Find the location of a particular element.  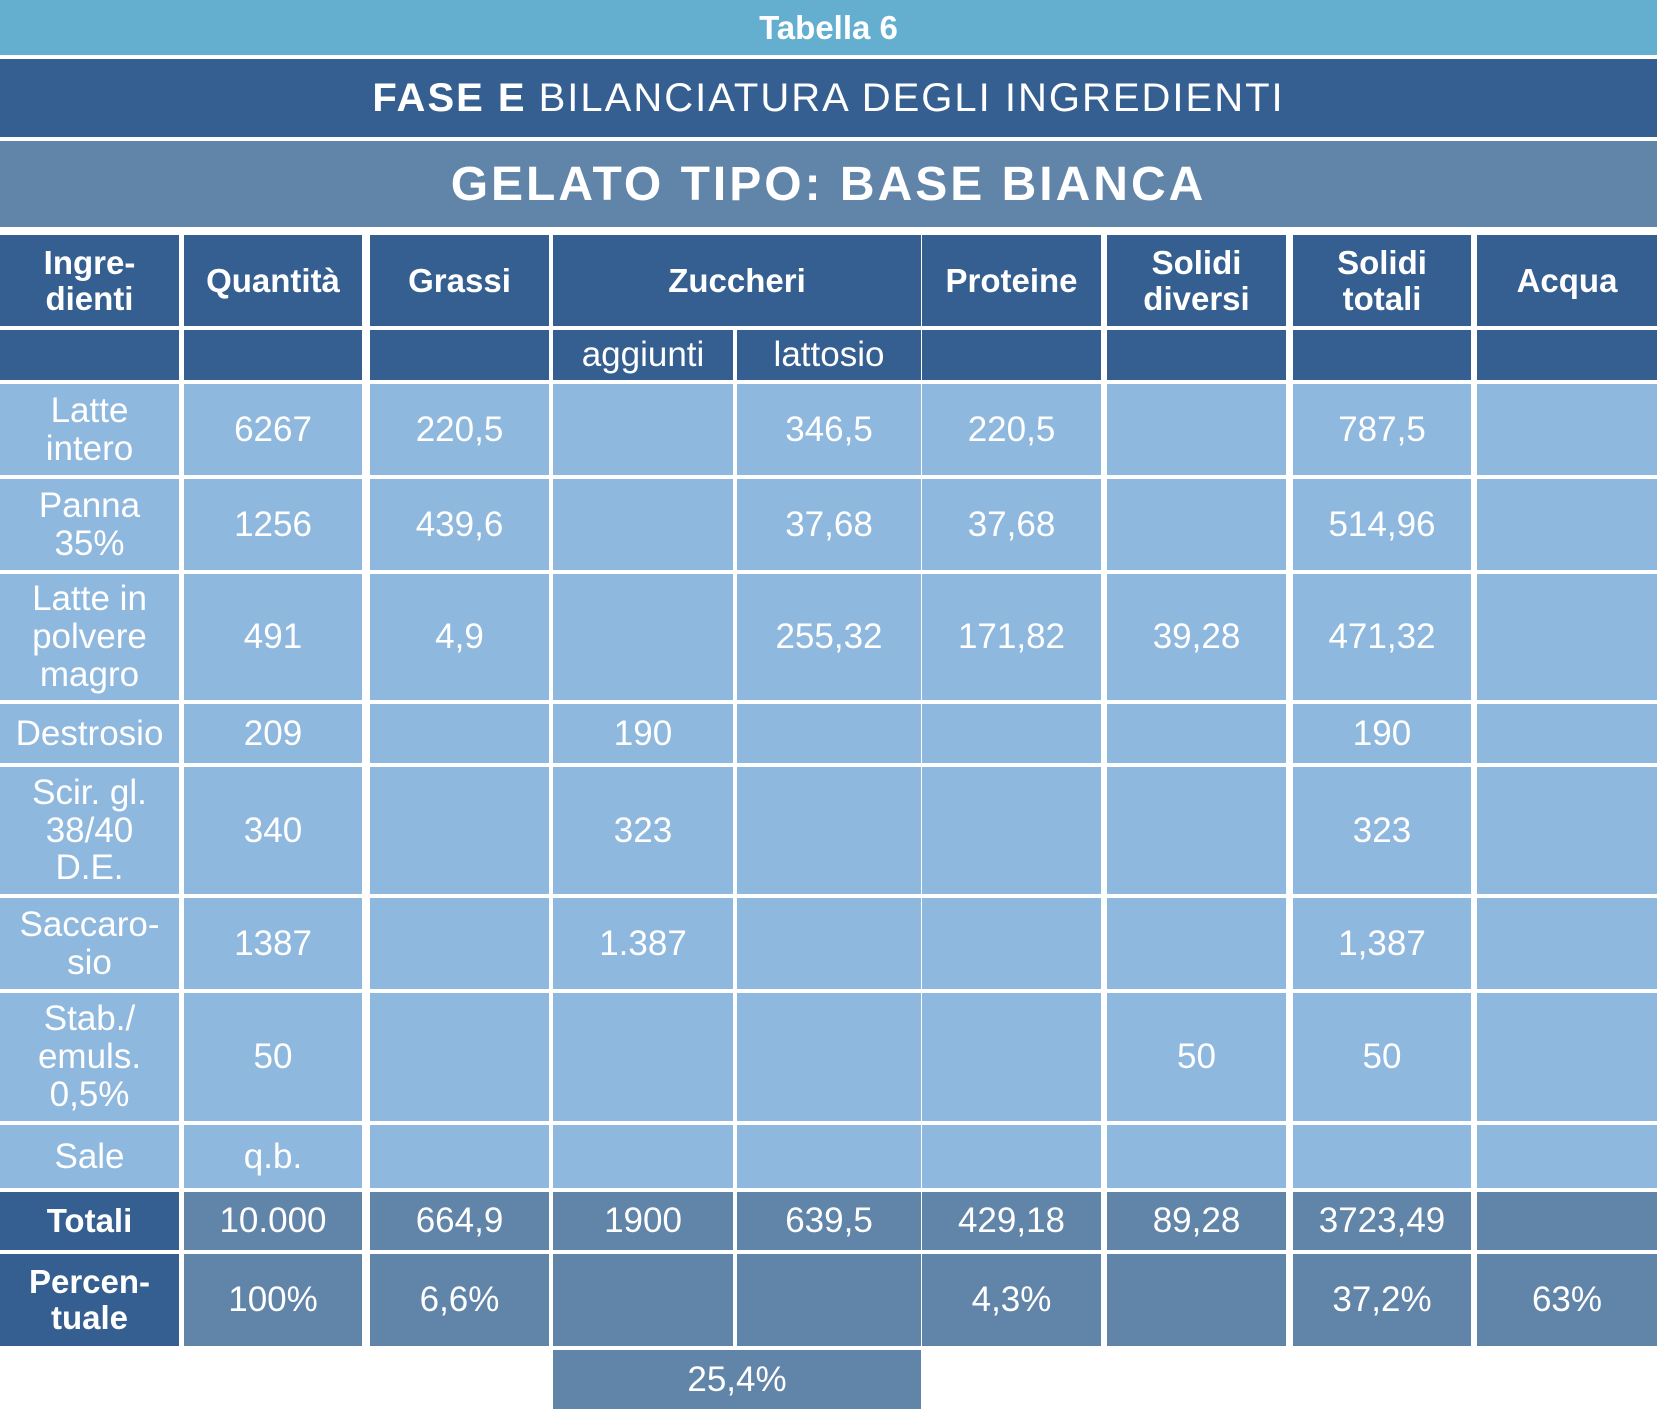

ingredient-name-text: Scir. gl. 38/40 D.E. is located at coordinates (89, 830).